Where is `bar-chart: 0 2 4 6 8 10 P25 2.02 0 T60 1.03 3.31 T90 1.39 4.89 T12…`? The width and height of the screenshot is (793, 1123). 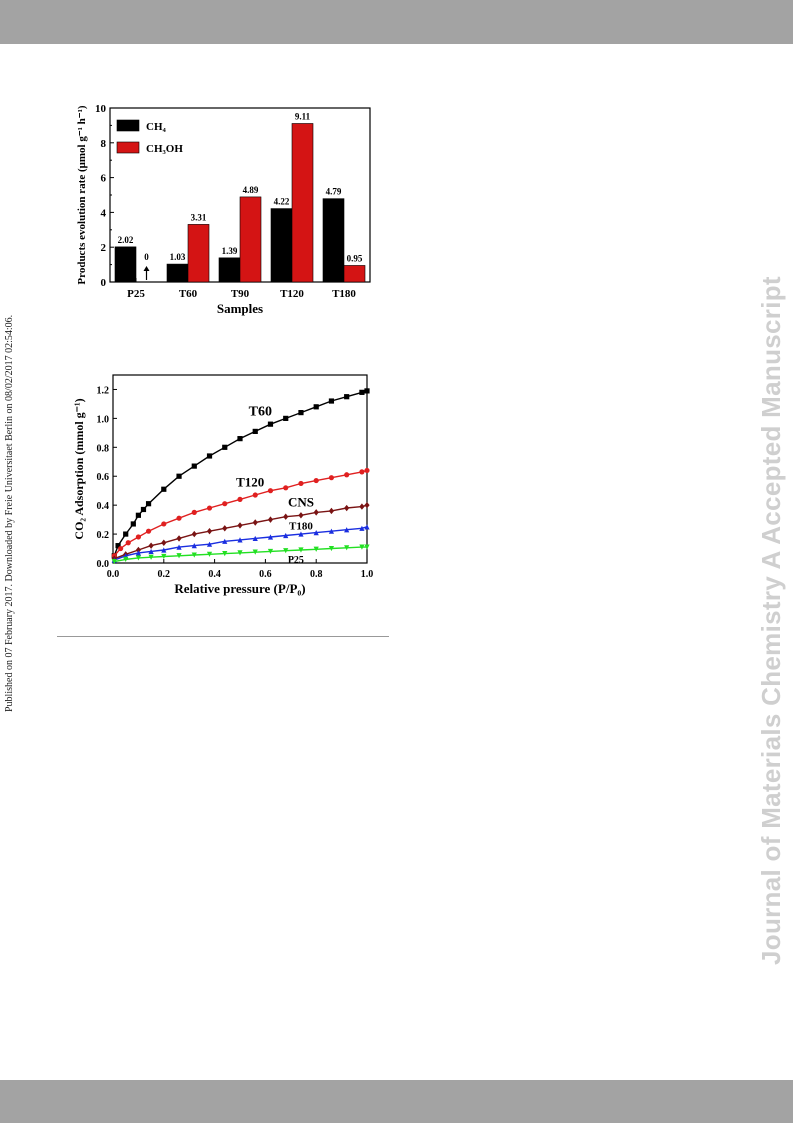
bar-chart: 0 2 4 6 8 10 P25 2.02 0 T60 1.03 3.31 T90 1.39 4.89 T12… is located at coordinates (223, 209).